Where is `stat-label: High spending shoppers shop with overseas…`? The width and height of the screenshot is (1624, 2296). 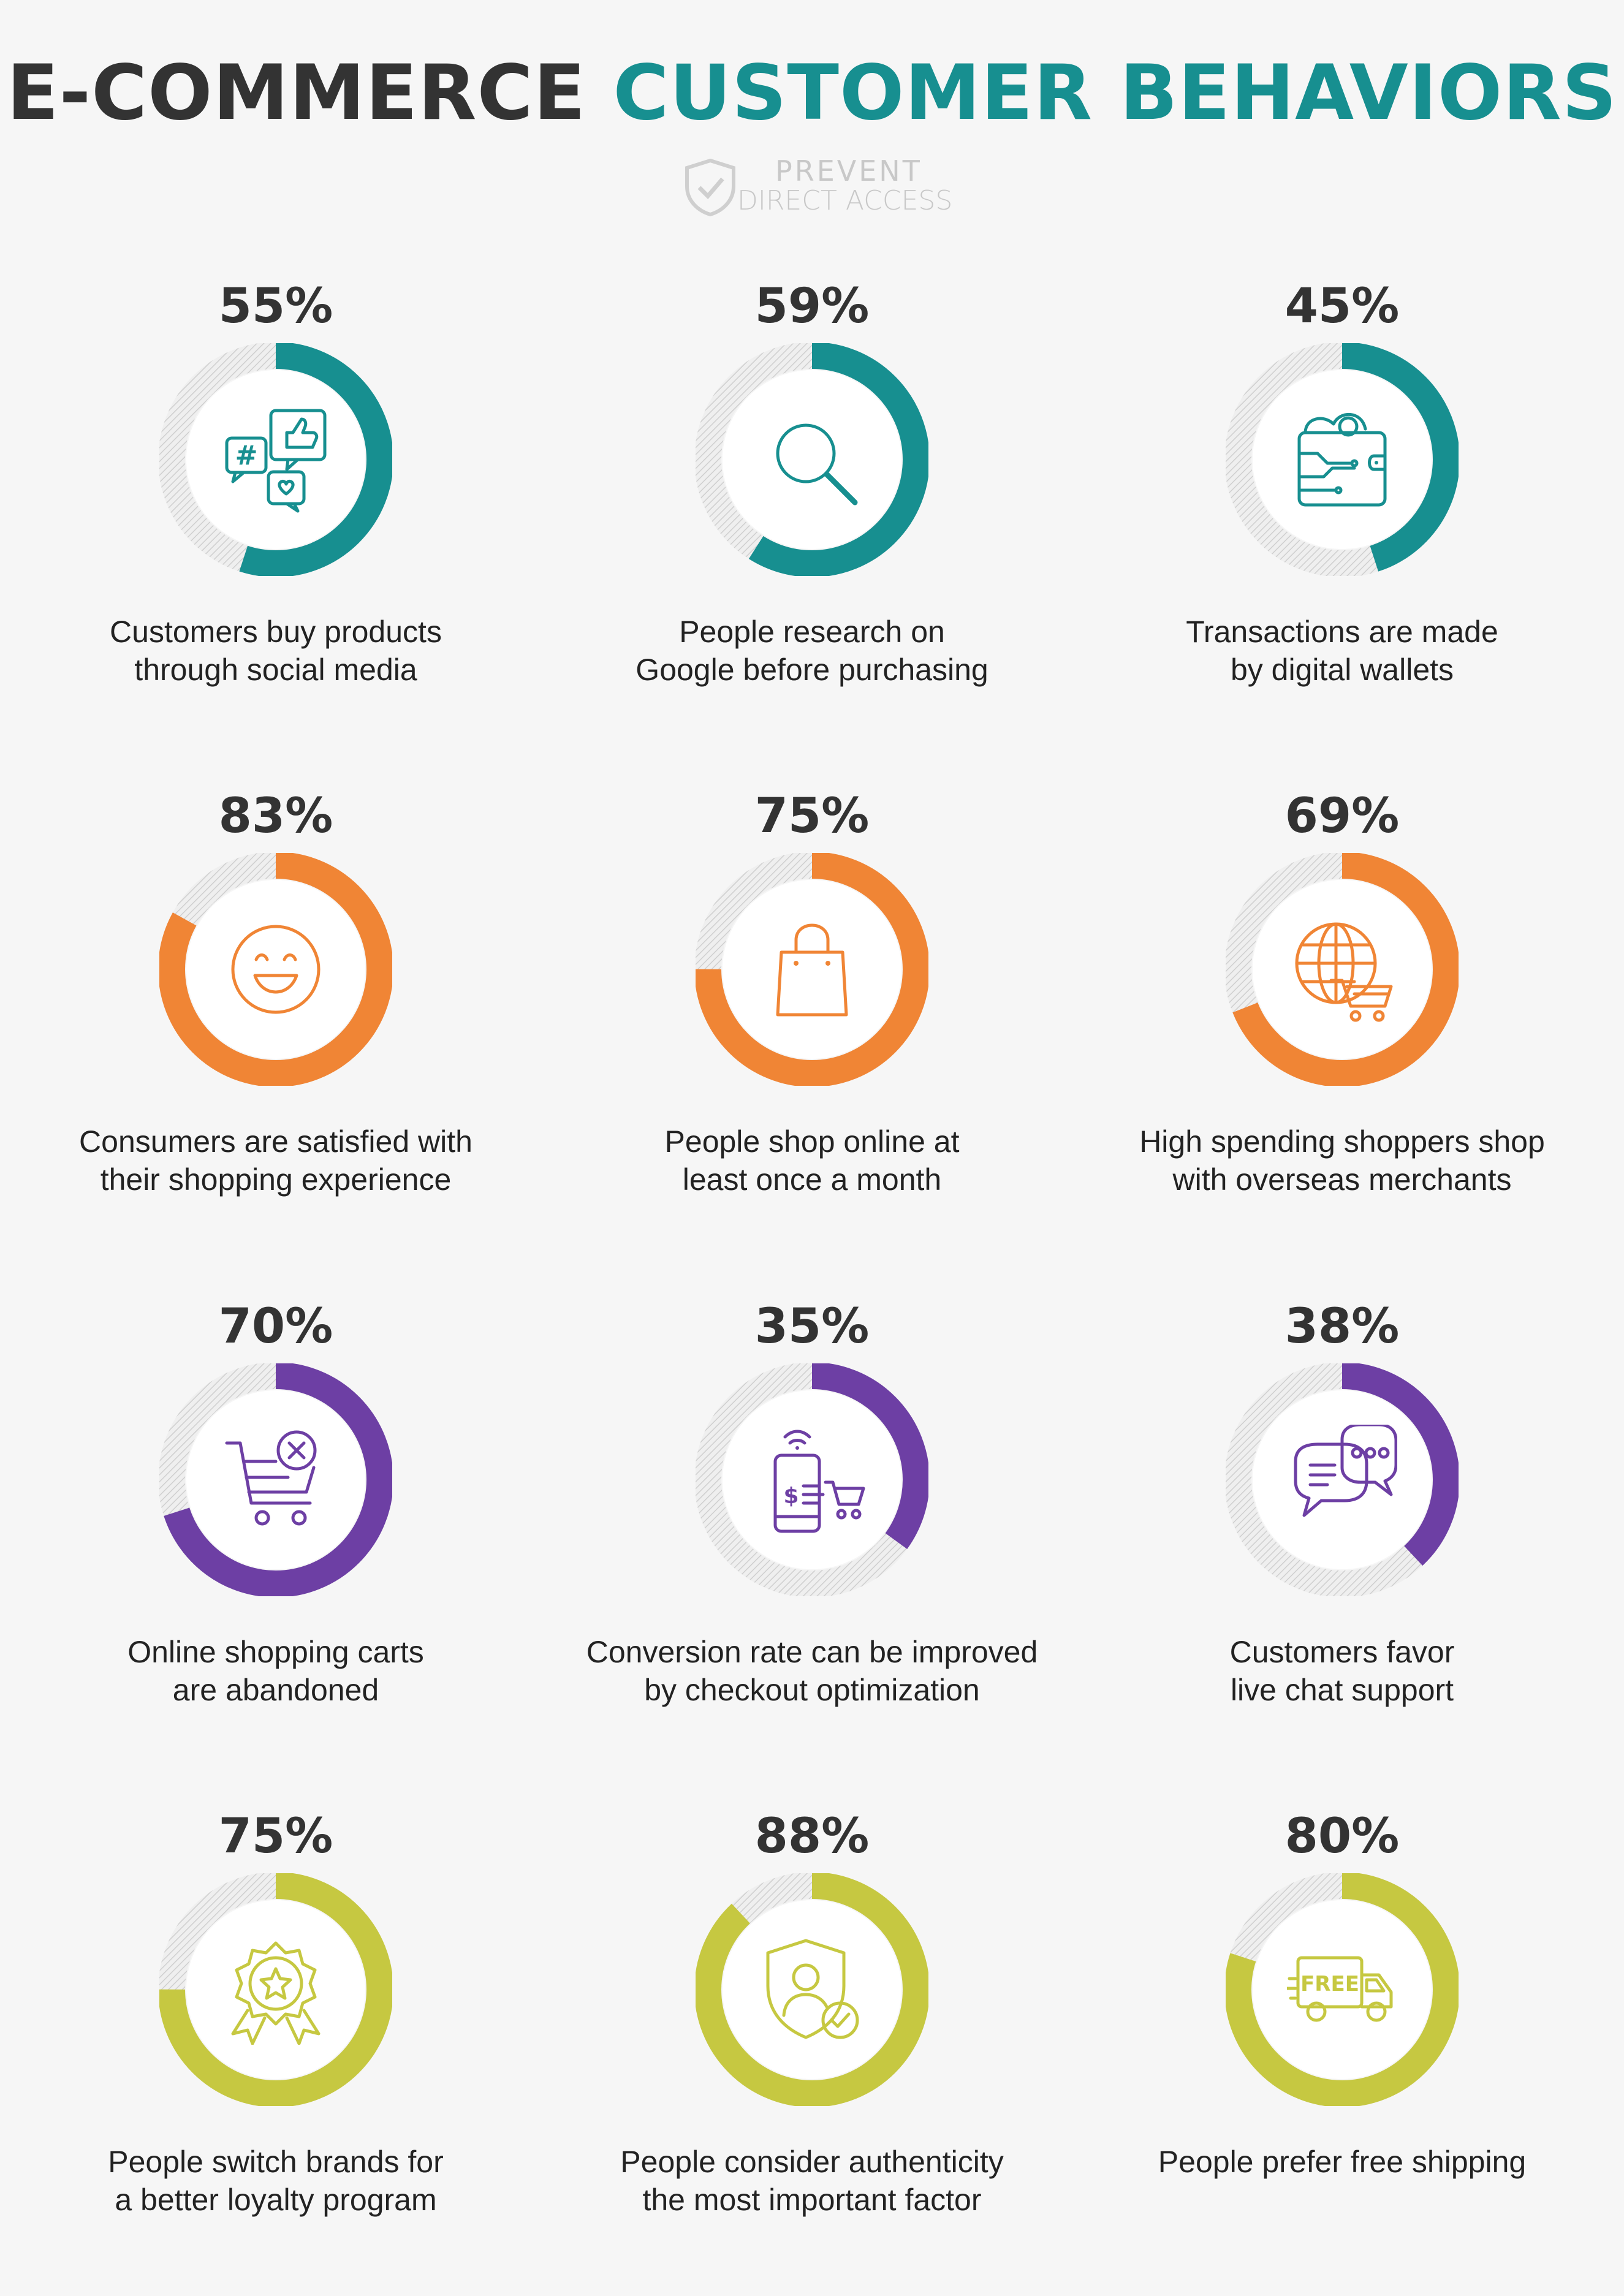
stat-label: High spending shoppers shop with overseas… is located at coordinates (1342, 1161).